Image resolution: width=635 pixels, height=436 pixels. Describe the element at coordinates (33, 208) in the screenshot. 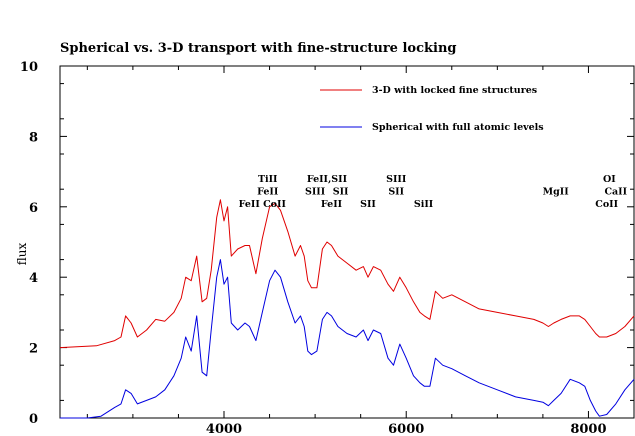

I see `y-tick-label: 6` at that location.